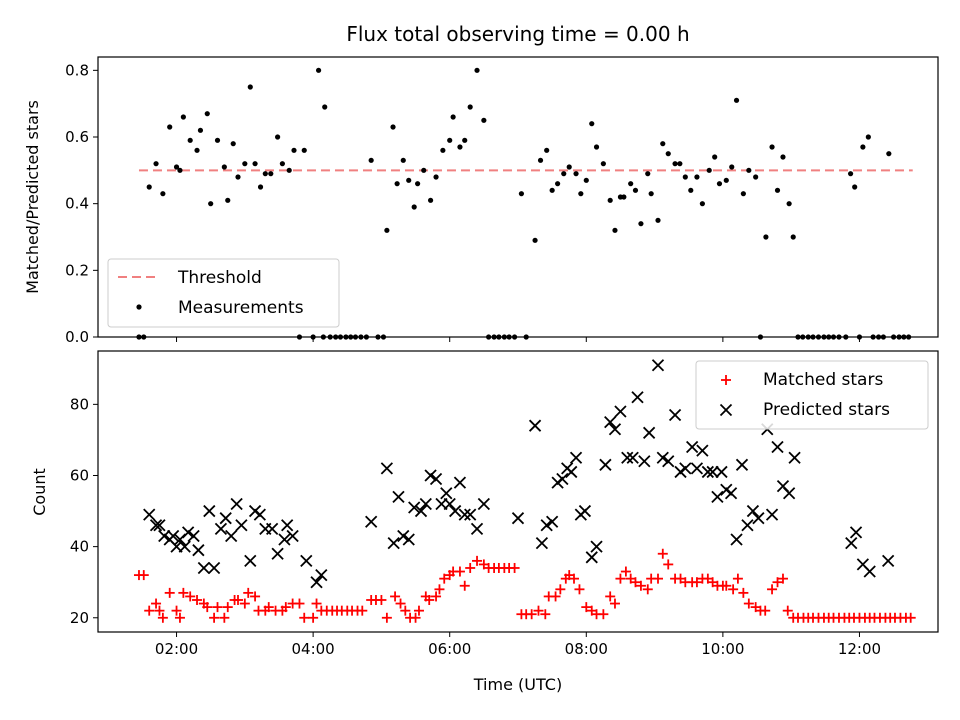 This screenshot has height=720, width=960. What do you see at coordinates (859, 649) in the screenshot?
I see `bottom-x-tick-label: 12:00` at bounding box center [859, 649].